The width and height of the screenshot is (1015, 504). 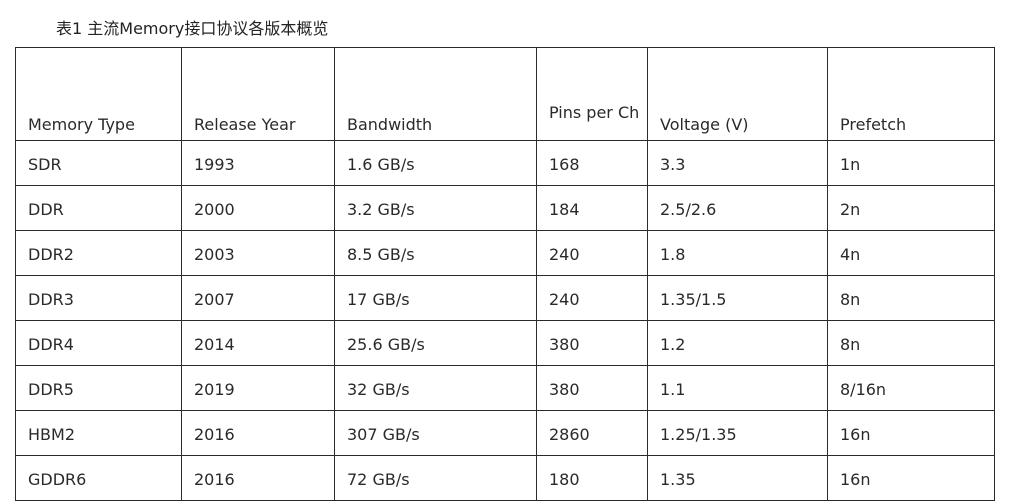 What do you see at coordinates (911, 94) in the screenshot?
I see `header-prefetch: Prefetch` at bounding box center [911, 94].